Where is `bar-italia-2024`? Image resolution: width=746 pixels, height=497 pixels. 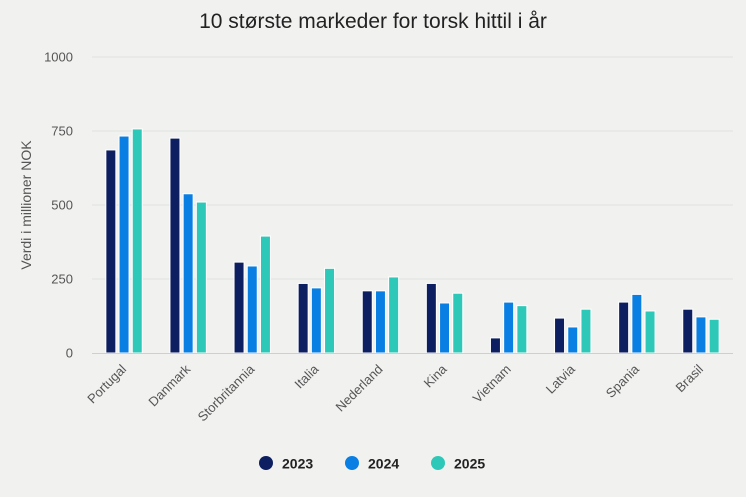 bar-italia-2024 is located at coordinates (316, 320).